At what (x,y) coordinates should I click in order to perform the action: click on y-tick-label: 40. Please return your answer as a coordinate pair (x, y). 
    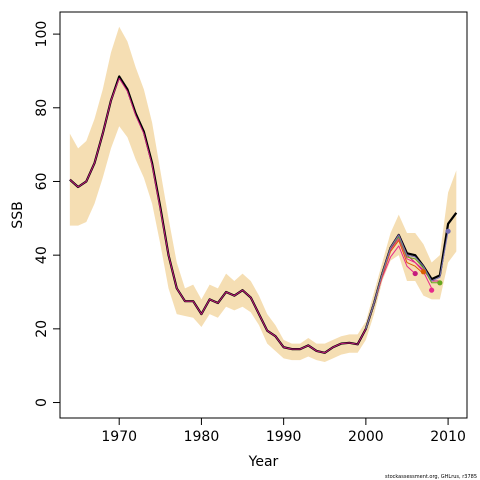
    Looking at the image, I should click on (42, 255).